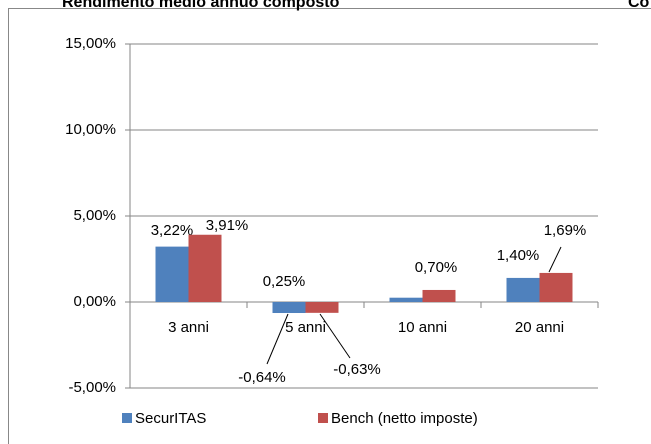 The width and height of the screenshot is (651, 444). What do you see at coordinates (227, 225) in the screenshot?
I see `data-label: 3,91%` at bounding box center [227, 225].